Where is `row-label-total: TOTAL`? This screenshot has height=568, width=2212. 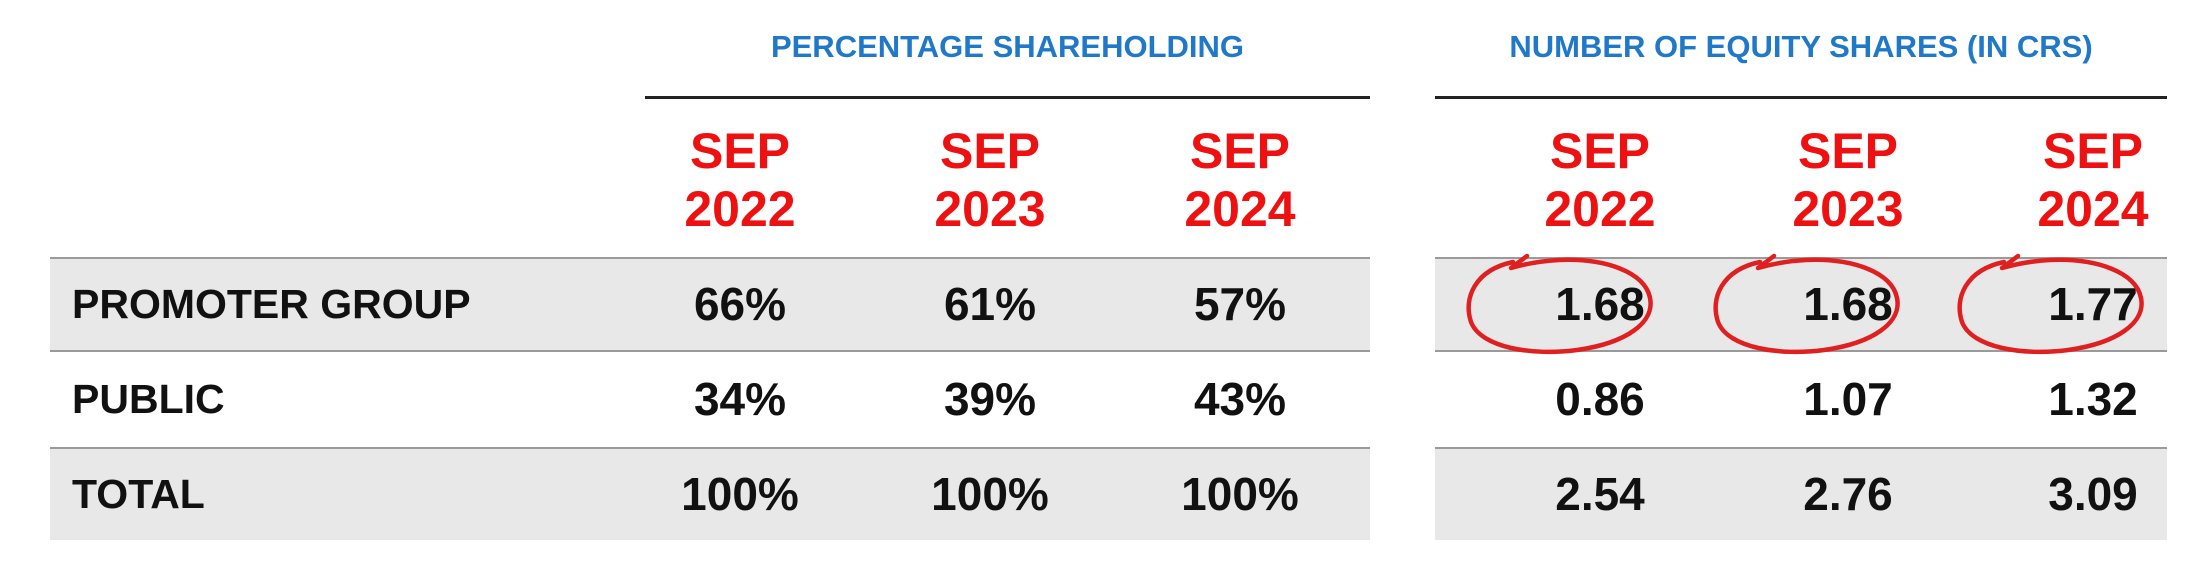 row-label-total: TOTAL is located at coordinates (138, 494).